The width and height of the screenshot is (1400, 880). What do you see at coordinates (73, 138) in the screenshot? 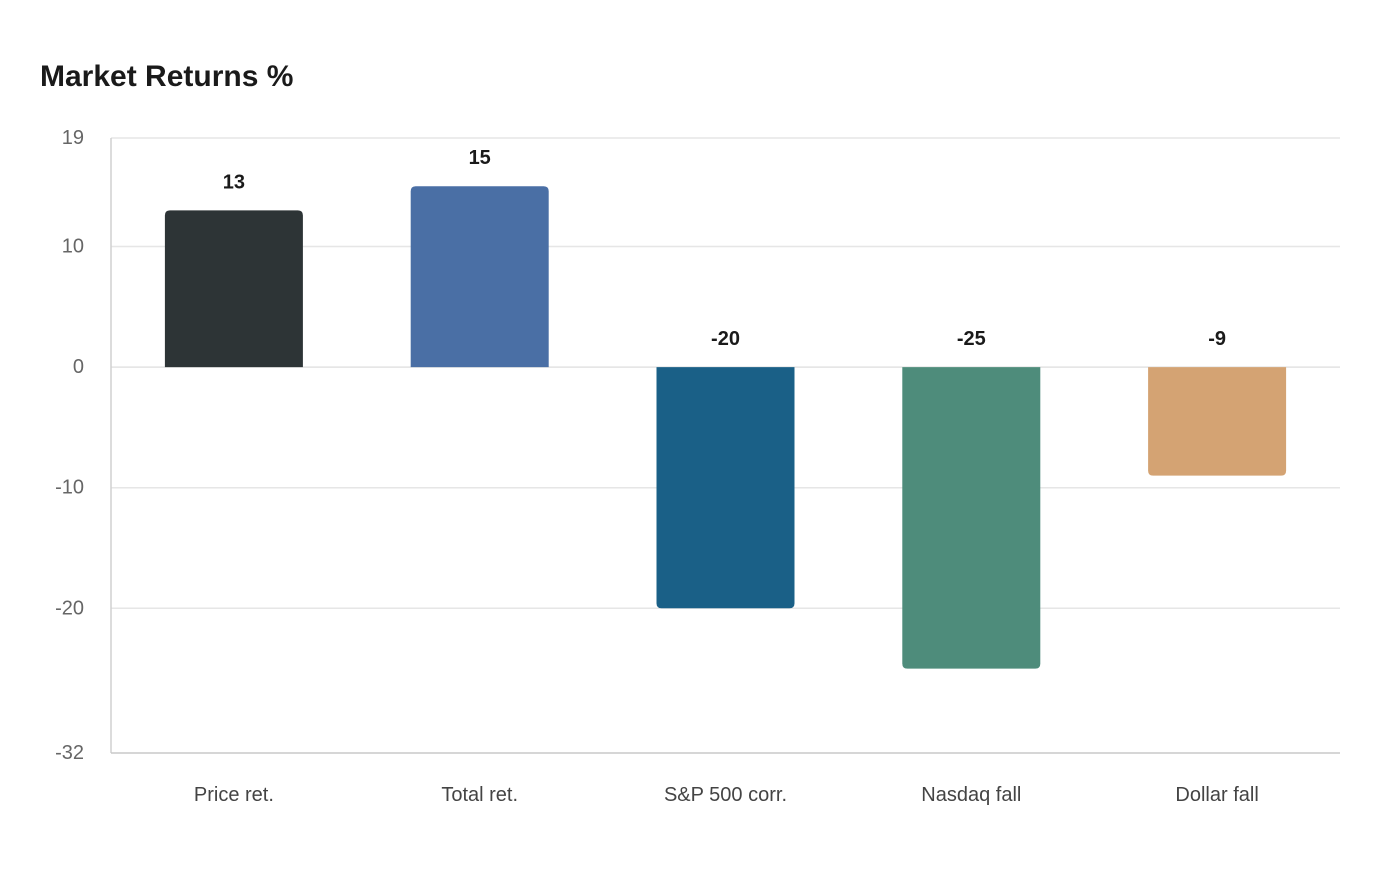
I see `y-tick-label: 19` at bounding box center [73, 138].